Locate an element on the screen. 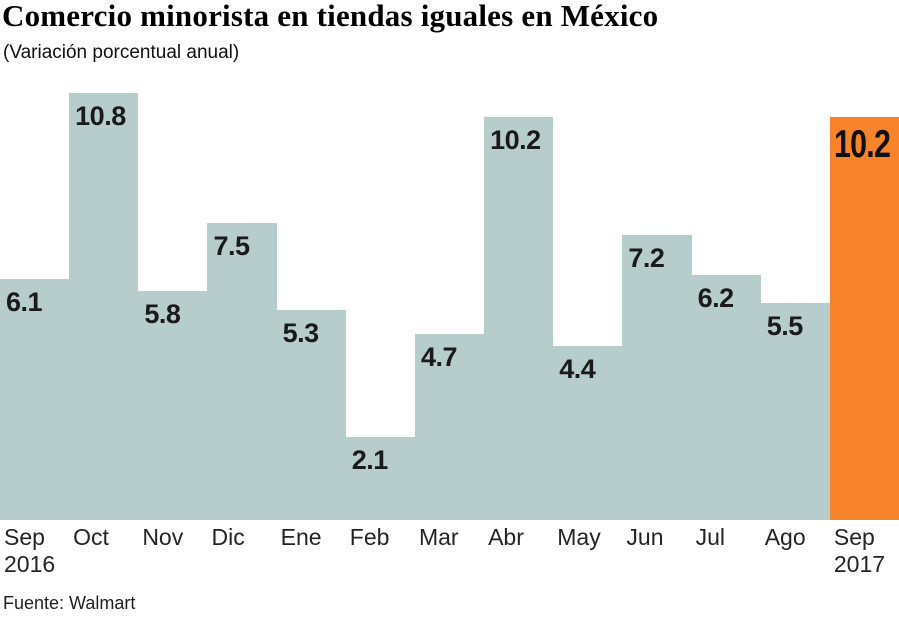 This screenshot has height=620, width=899. bar-value-label: 6.1 is located at coordinates (24, 301).